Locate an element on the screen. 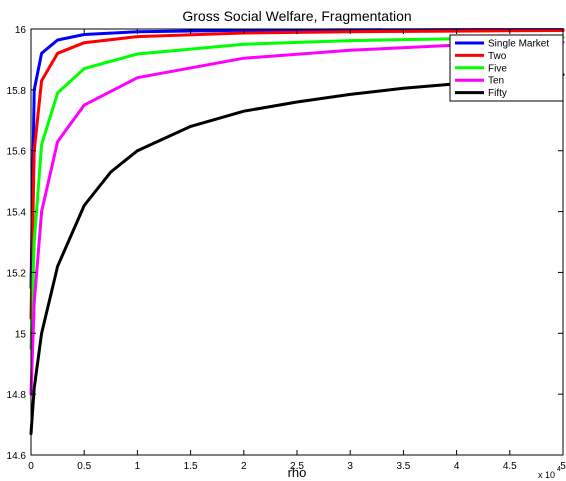  x-axis-exponent-base: x 10 is located at coordinates (546, 475).